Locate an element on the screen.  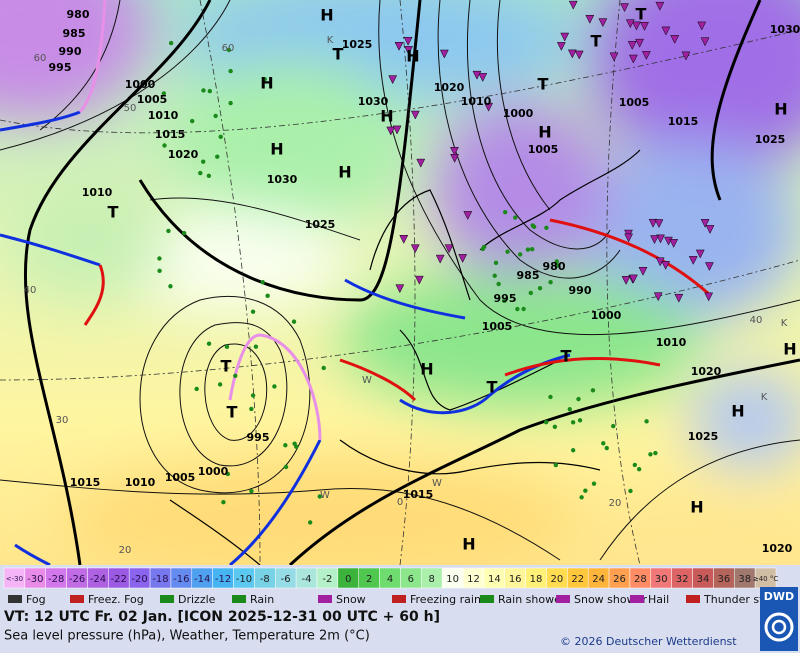
isobar-label: 1005 is located at coordinates (152, 99).